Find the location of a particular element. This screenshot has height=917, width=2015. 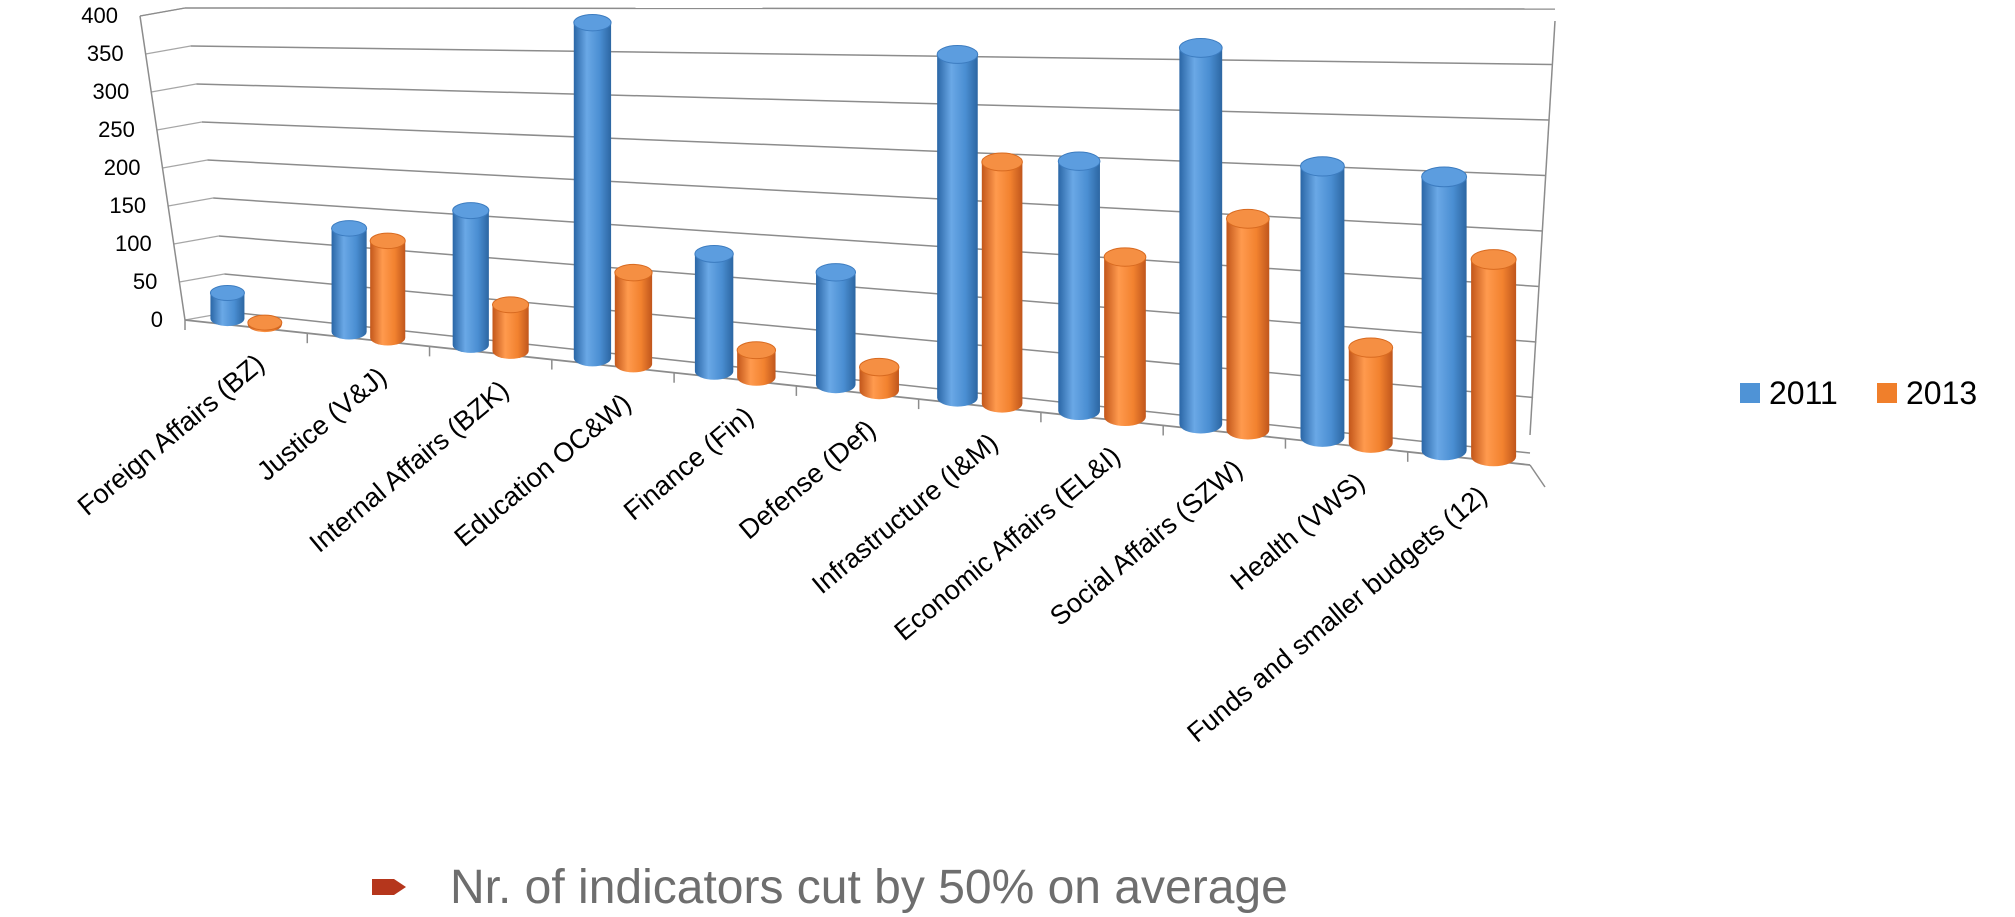

bullet-point: Nr. of indicators cut by 50% on average is located at coordinates (830, 887).